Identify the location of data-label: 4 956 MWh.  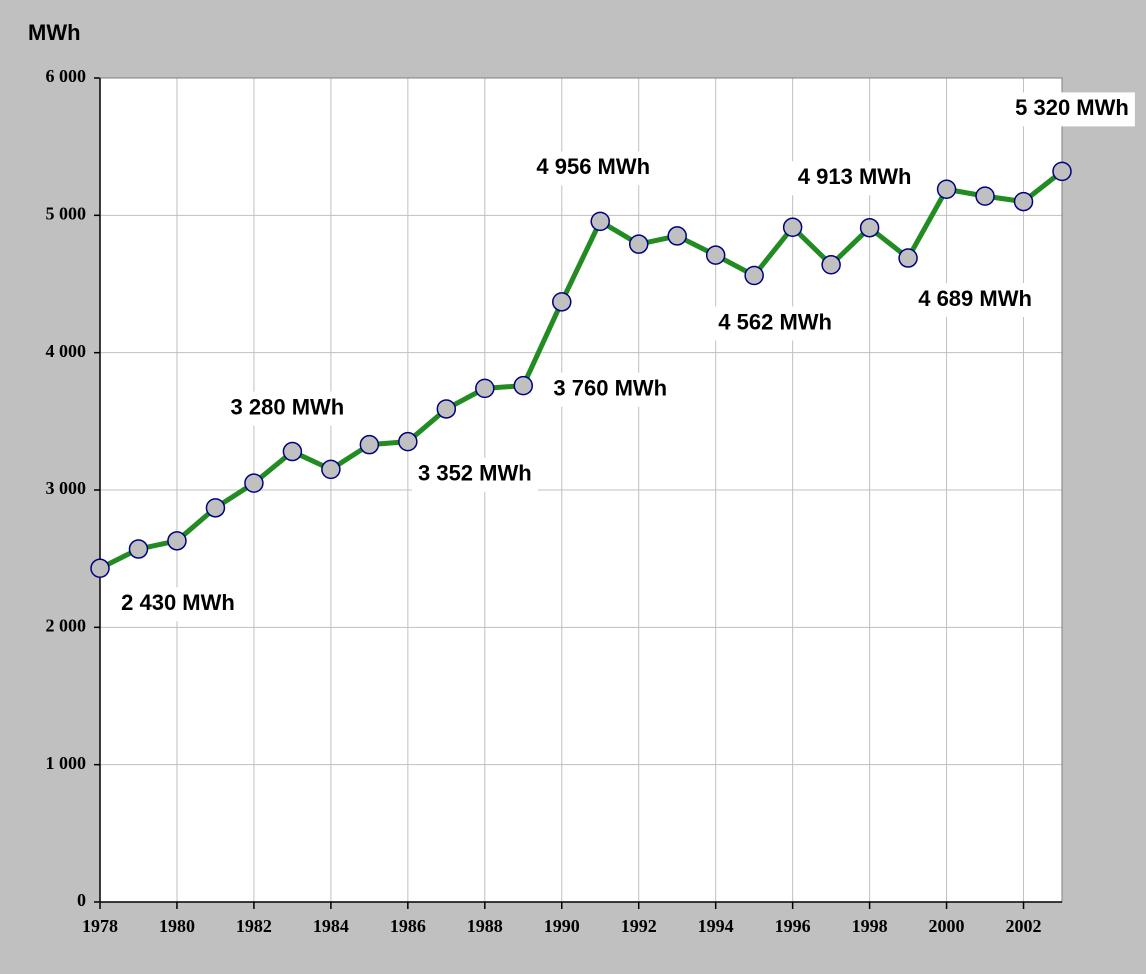
(593, 166).